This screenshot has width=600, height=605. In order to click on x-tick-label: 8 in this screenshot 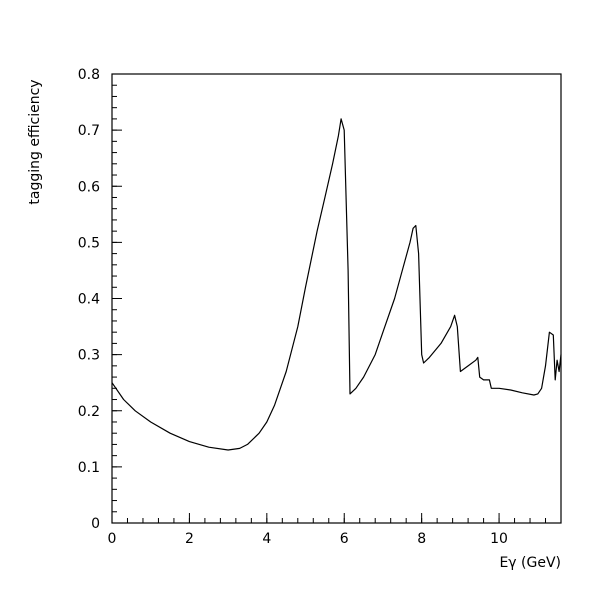, I will do `click(421, 539)`.